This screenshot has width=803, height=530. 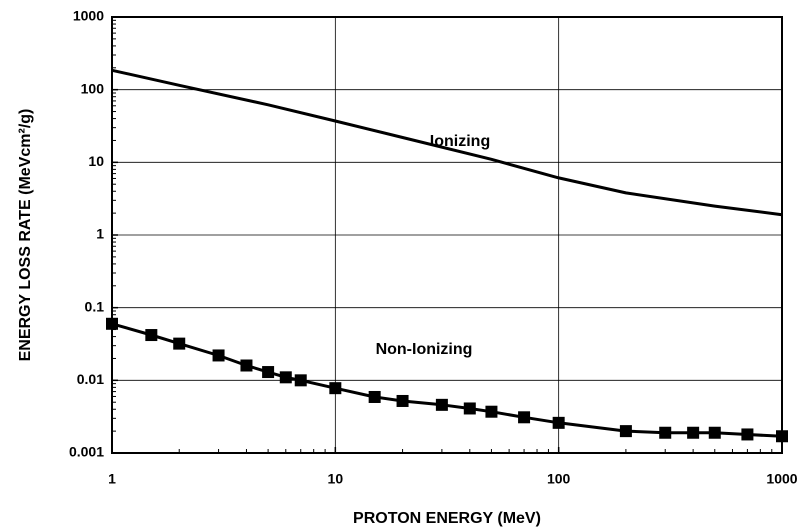 I want to click on y-tick-label: 0.01, so click(x=90, y=379).